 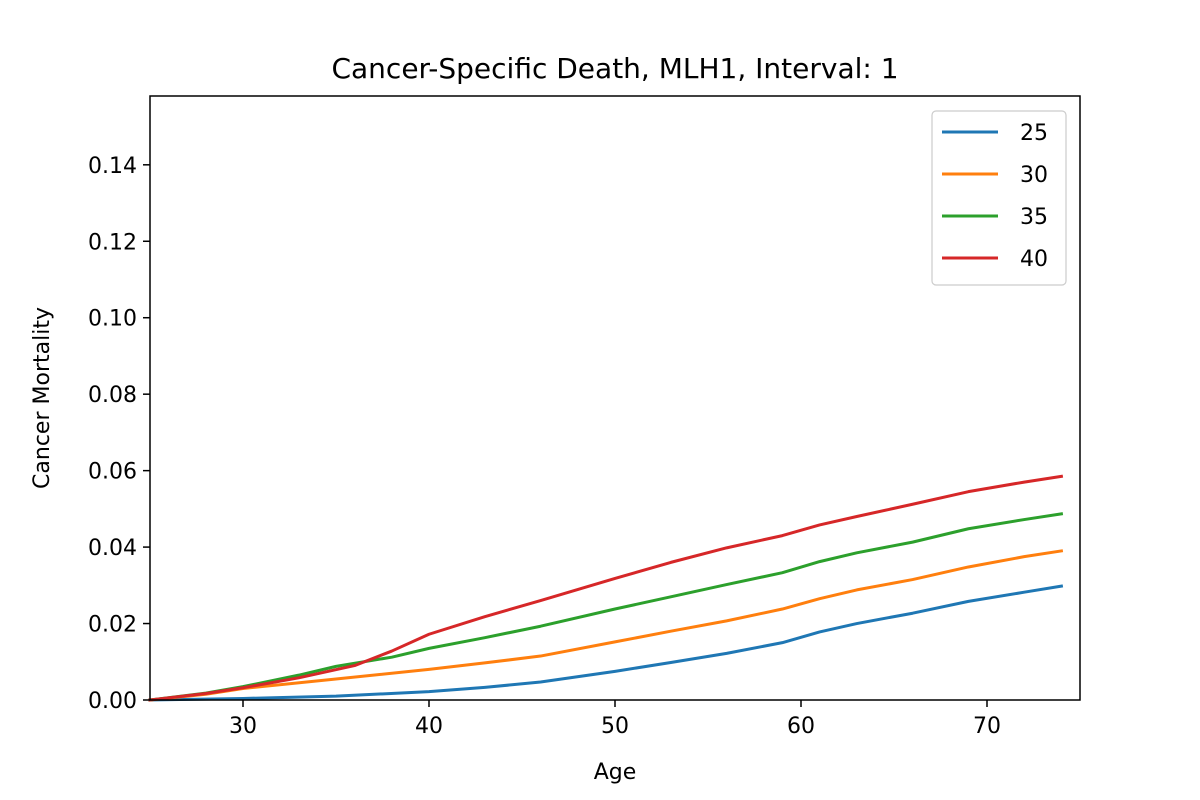 I want to click on y-tick-label: 0.10, so click(x=112, y=319).